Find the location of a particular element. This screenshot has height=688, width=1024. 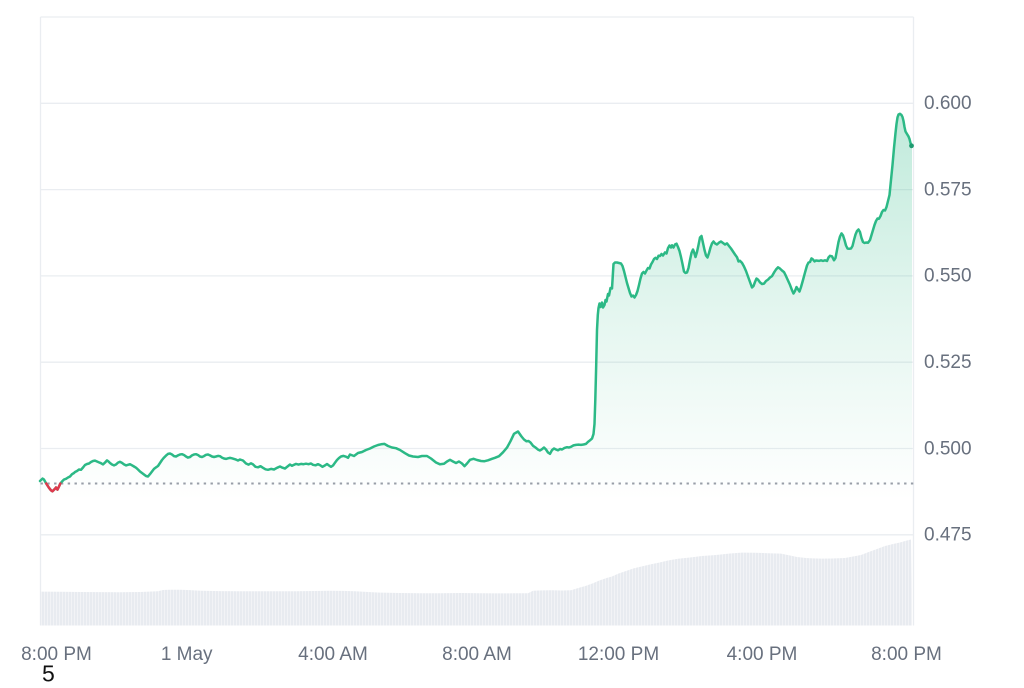

svg-text: 12:00 PM is located at coordinates (618, 654).